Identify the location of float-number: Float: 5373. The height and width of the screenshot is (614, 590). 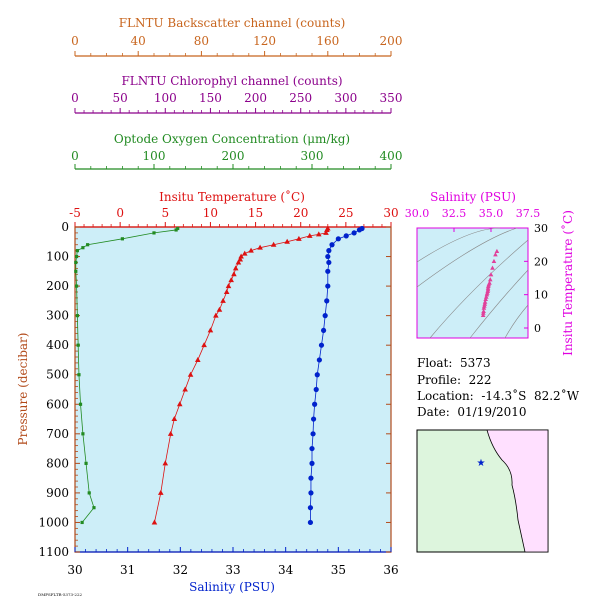
(454, 363).